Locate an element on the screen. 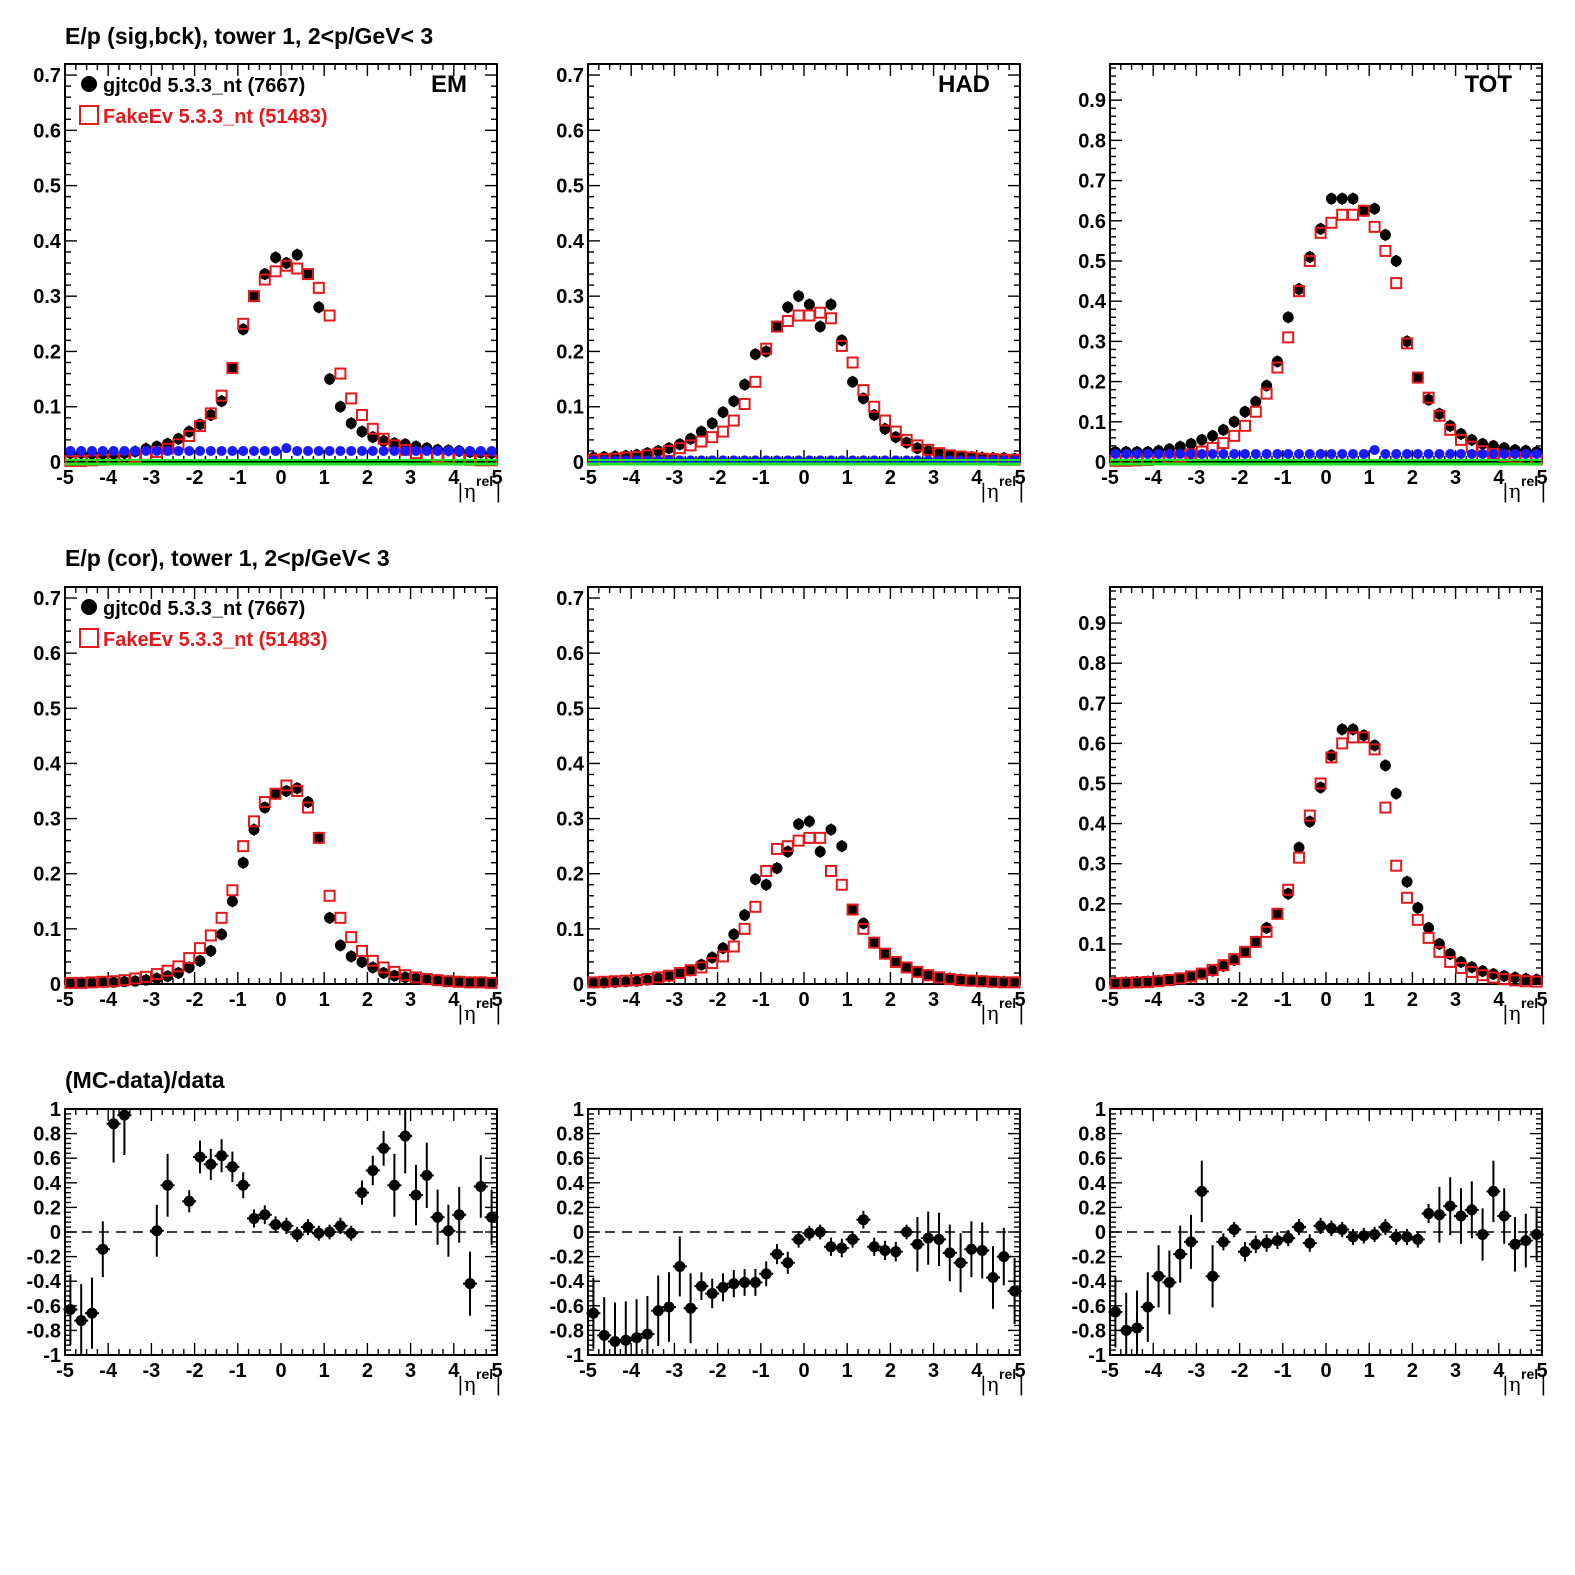 Image resolution: width=1575 pixels, height=1575 pixels. x-tick-label: 0 is located at coordinates (803, 478).